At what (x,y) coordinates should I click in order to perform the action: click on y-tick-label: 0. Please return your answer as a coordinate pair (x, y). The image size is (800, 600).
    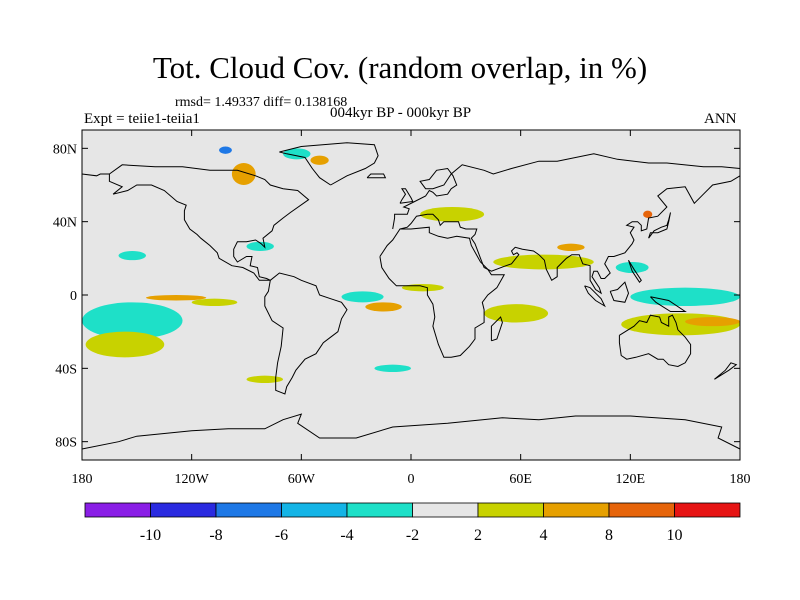
    Looking at the image, I should click on (73, 296).